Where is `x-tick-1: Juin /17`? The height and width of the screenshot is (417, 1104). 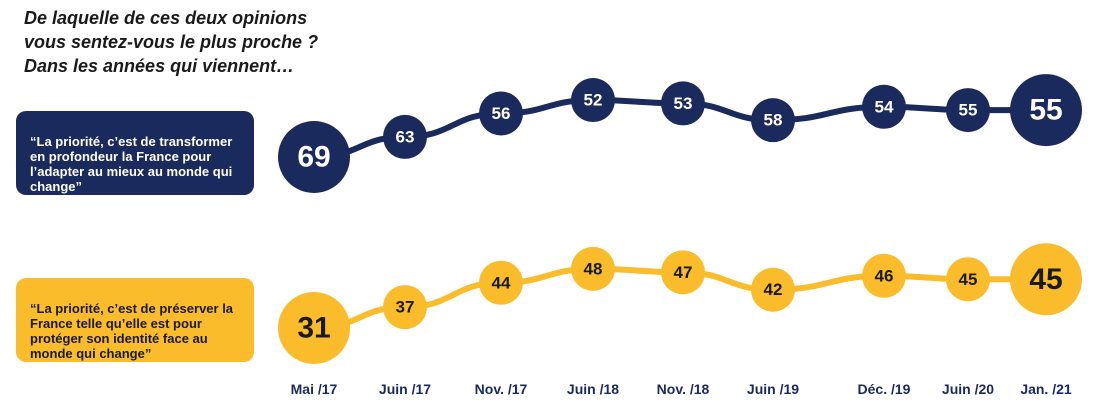
x-tick-1: Juin /17 is located at coordinates (405, 389).